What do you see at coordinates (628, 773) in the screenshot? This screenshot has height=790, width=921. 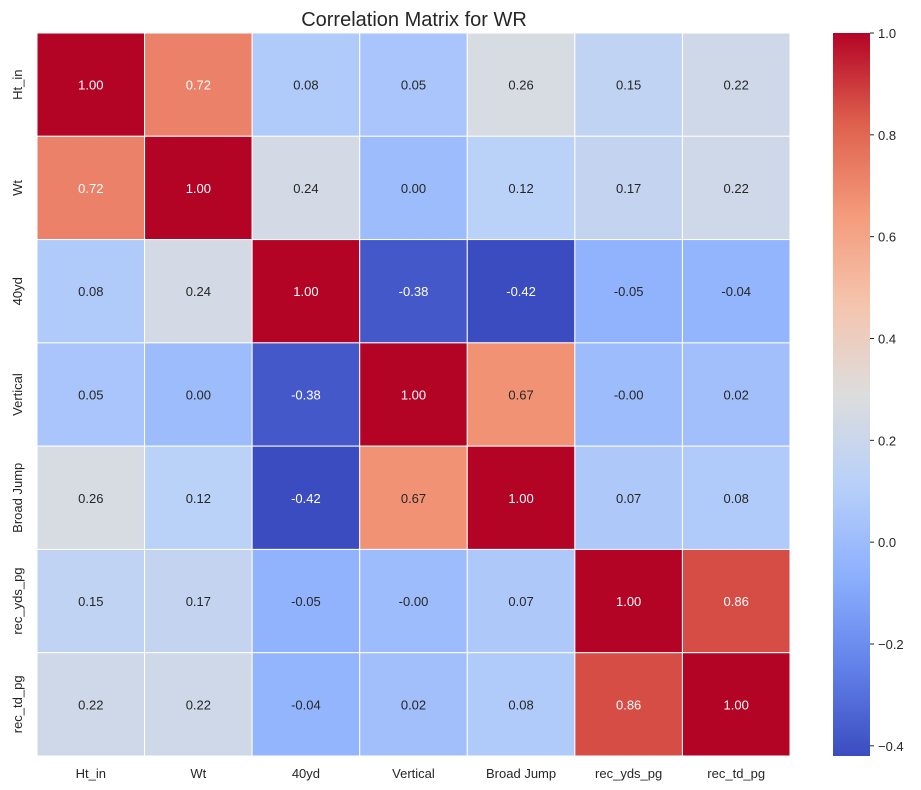 I see `x-tick-label: rec_yds_pg` at bounding box center [628, 773].